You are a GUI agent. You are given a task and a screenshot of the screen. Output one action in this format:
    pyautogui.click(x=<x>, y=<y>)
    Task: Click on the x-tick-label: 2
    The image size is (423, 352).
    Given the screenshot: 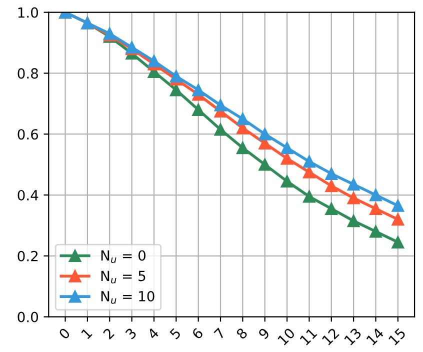 What is the action you would take?
    pyautogui.click(x=108, y=334)
    